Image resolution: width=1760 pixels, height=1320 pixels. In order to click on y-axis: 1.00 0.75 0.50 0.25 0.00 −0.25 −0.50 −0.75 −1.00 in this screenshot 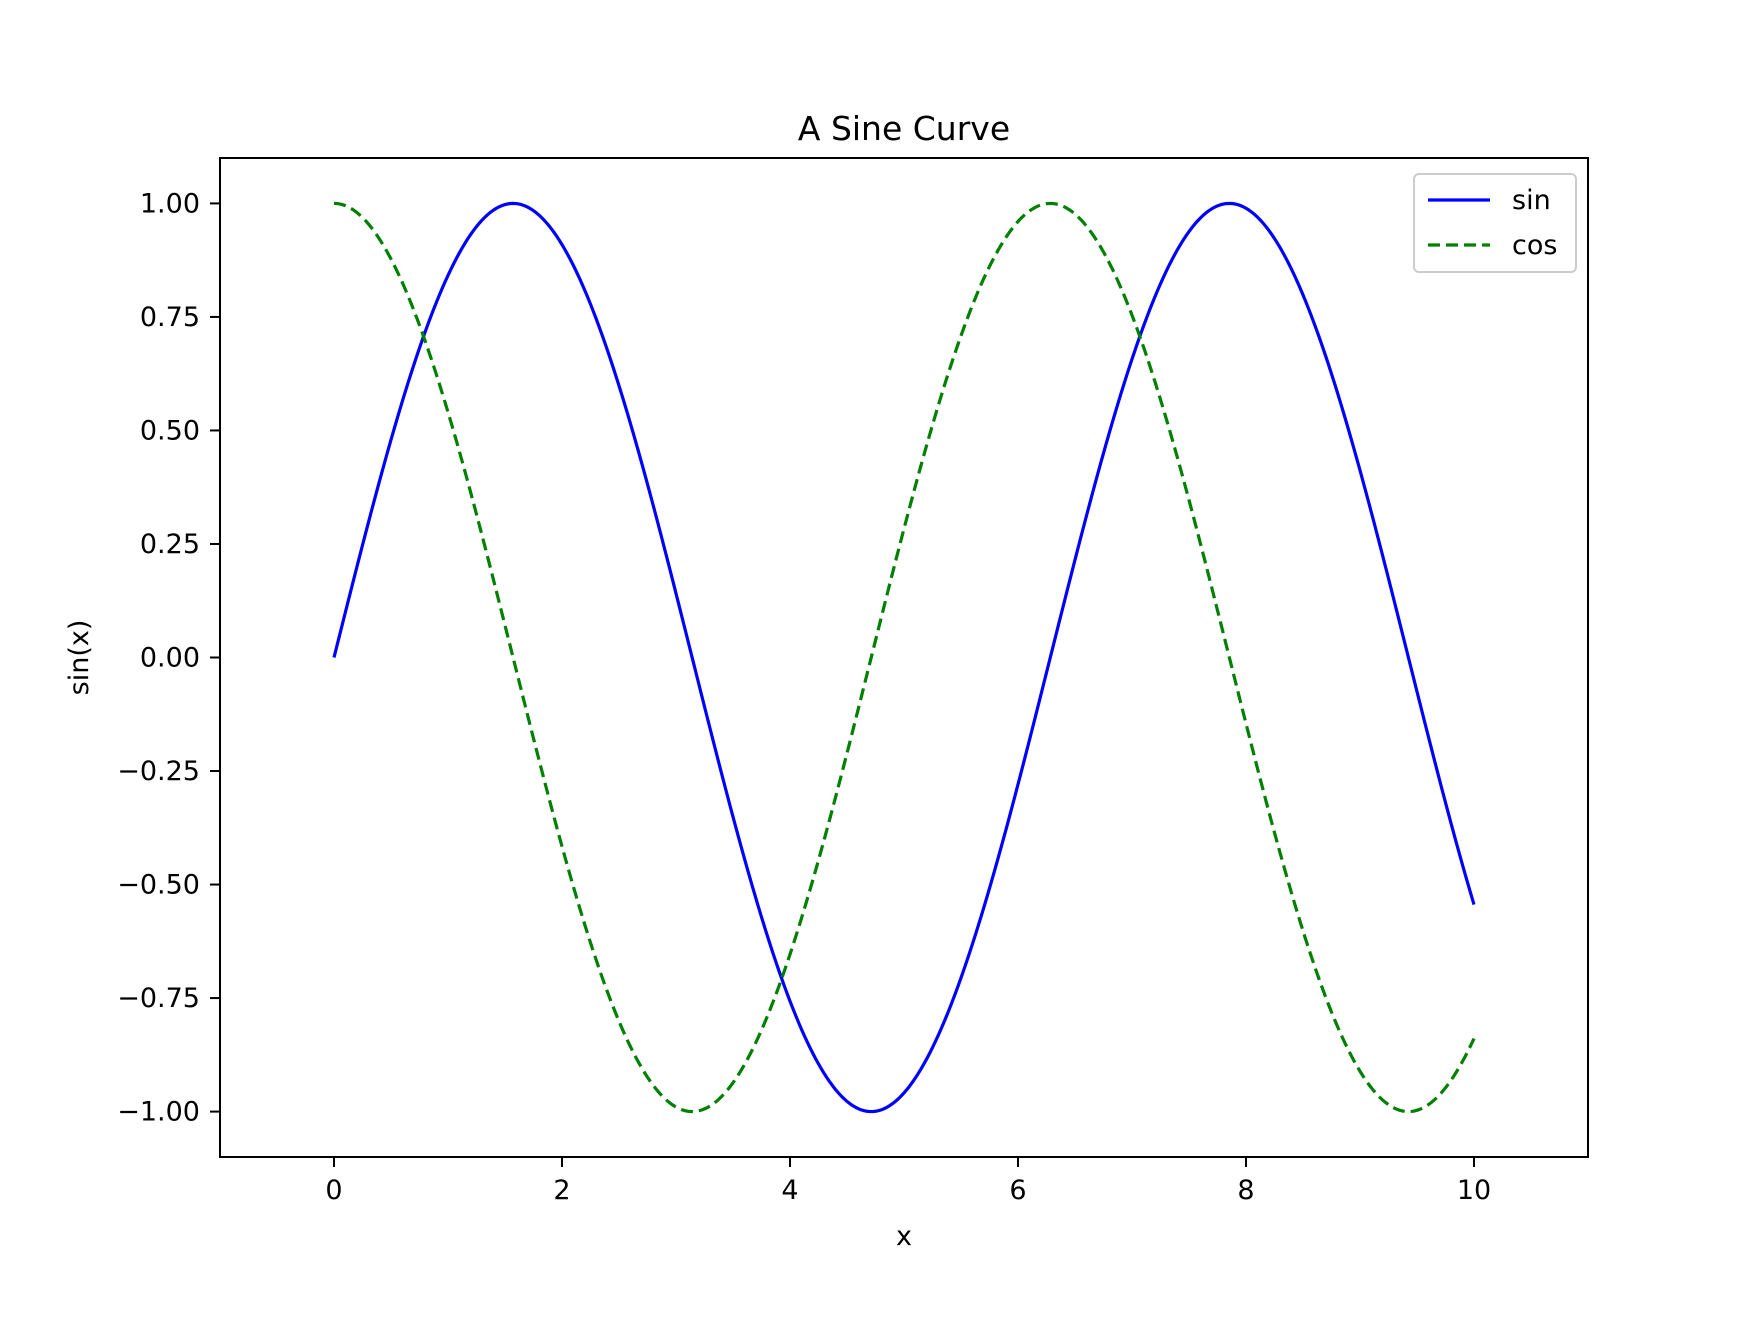, I will do `click(168, 658)`.